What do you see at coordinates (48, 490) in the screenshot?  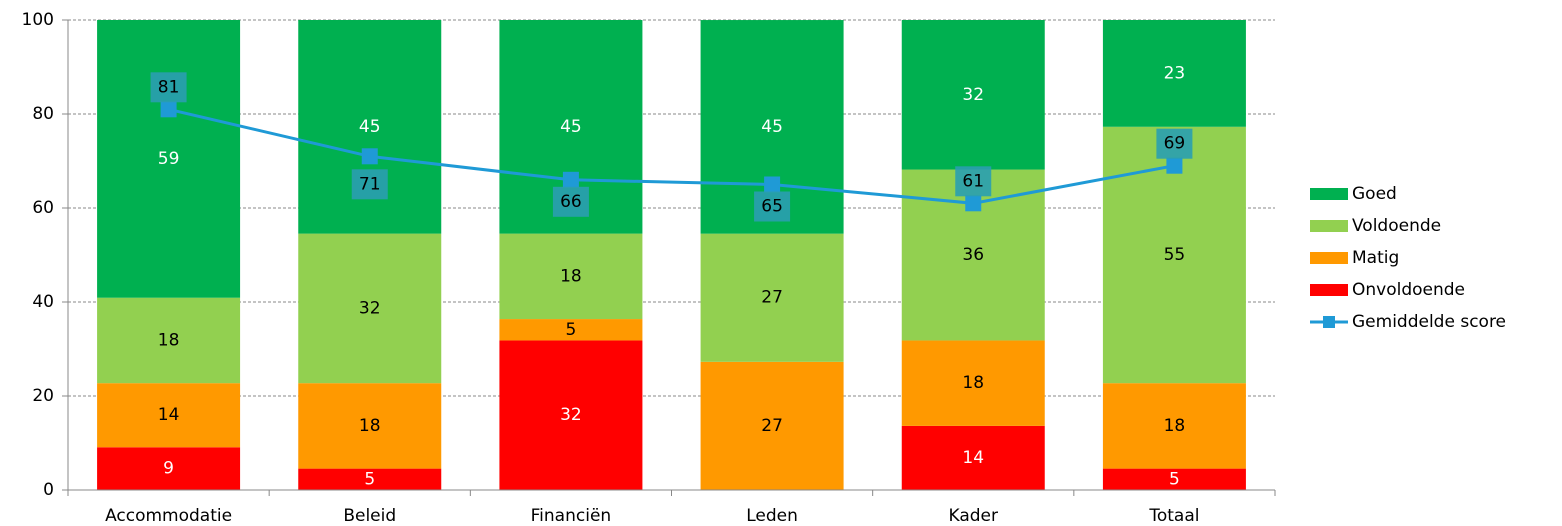 I see `y-tick-label: 0` at bounding box center [48, 490].